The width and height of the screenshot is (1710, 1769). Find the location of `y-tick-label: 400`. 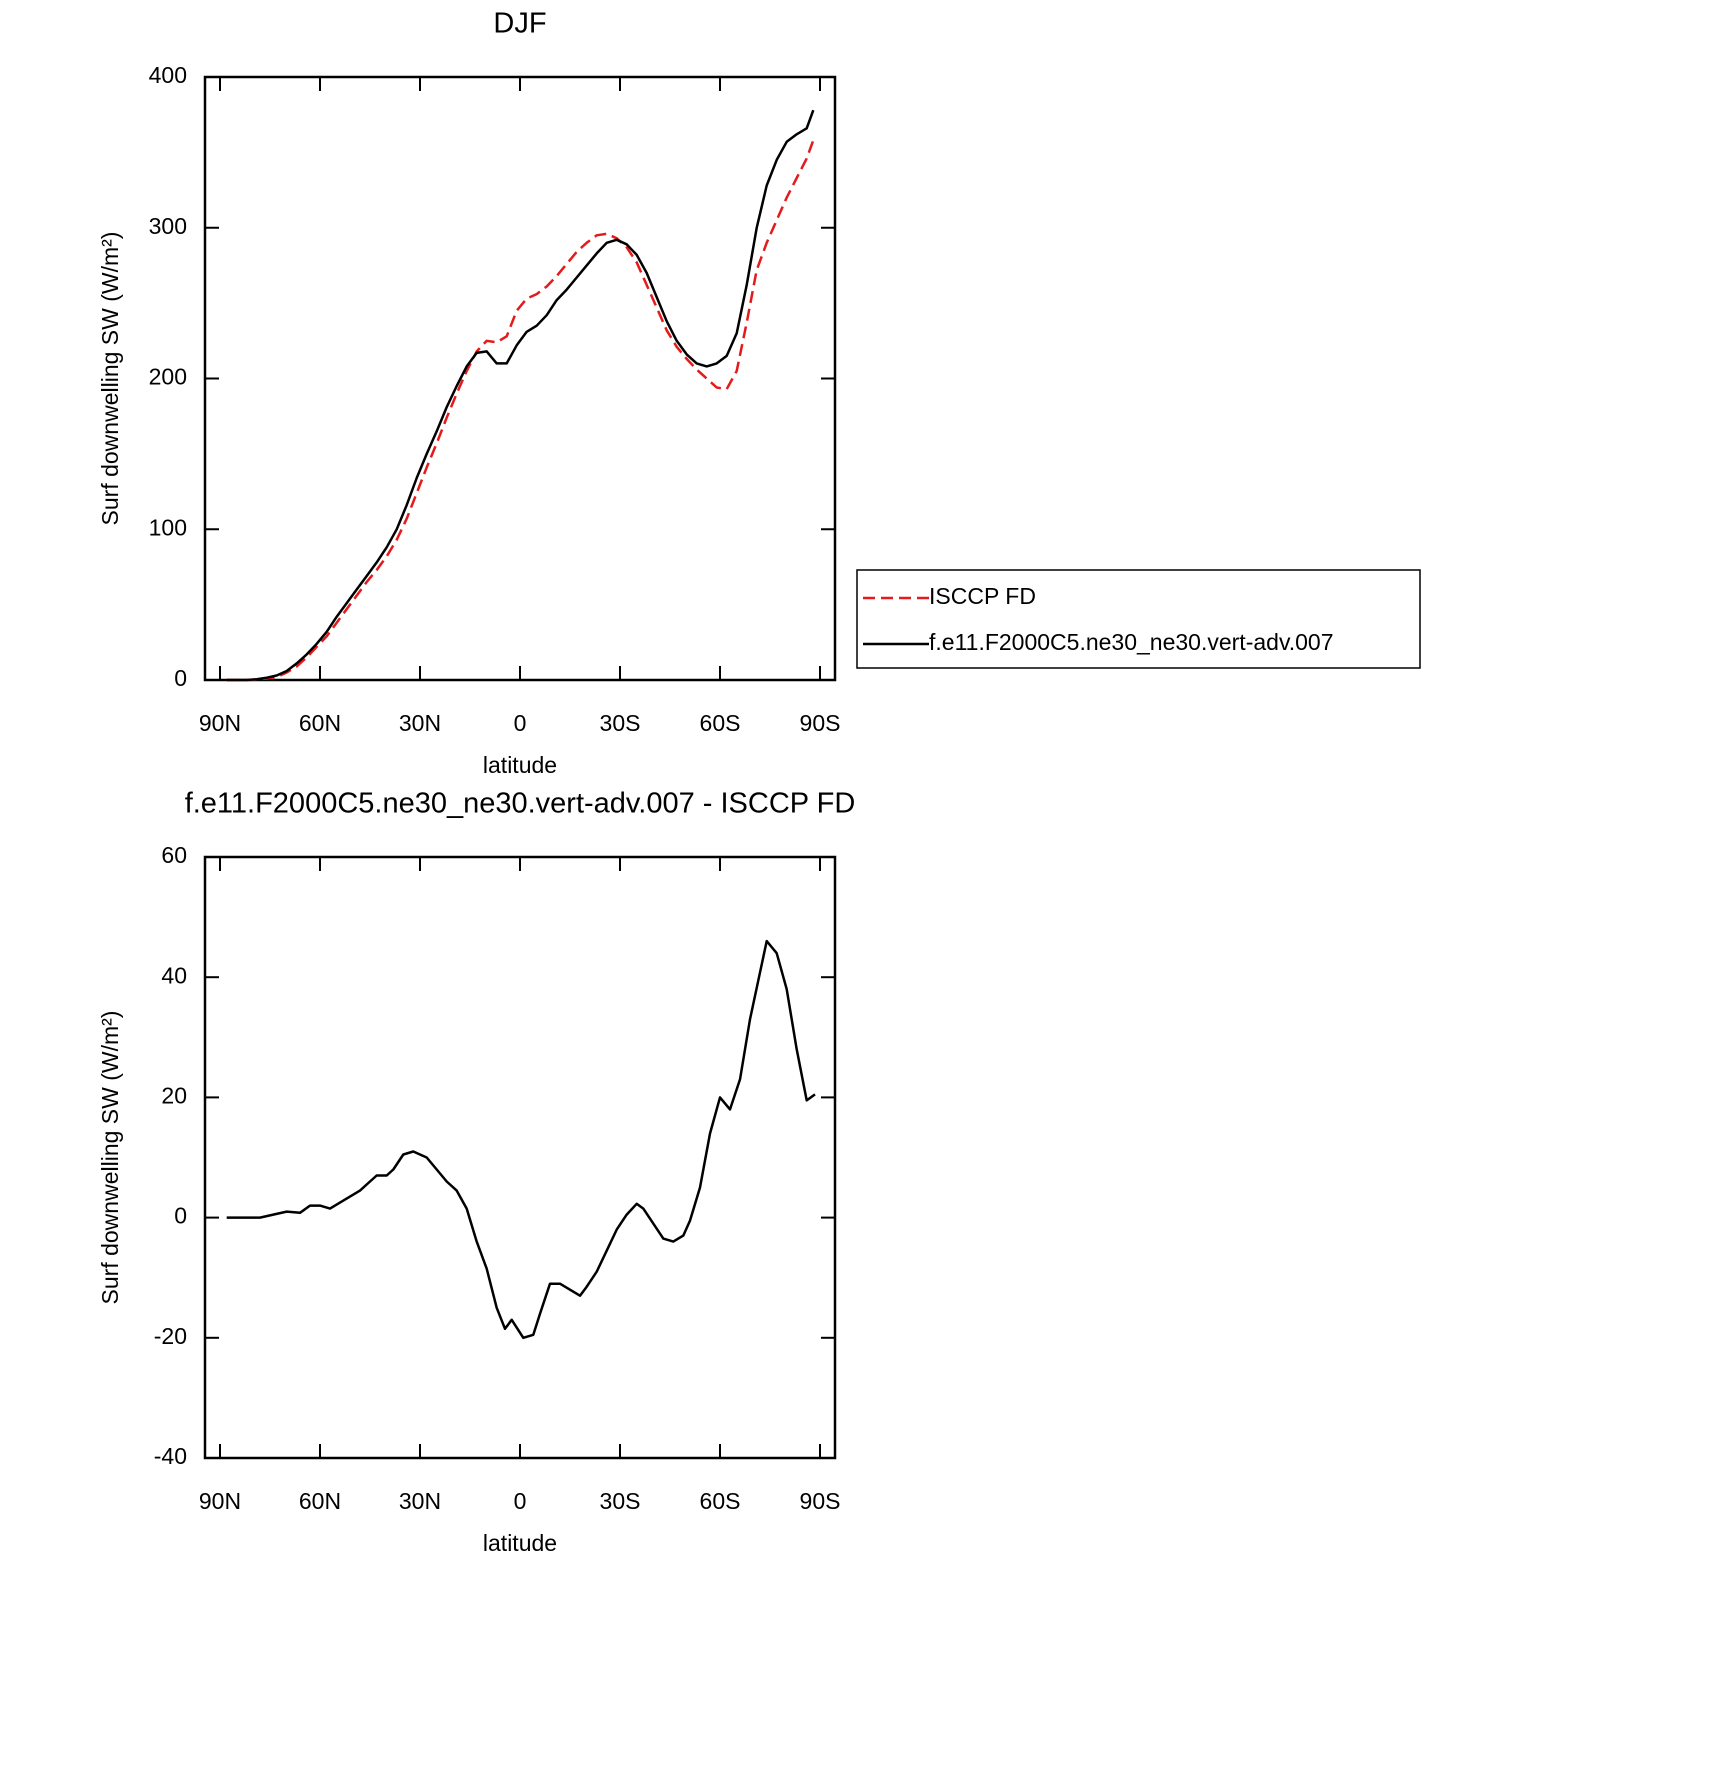

y-tick-label: 400 is located at coordinates (168, 75).